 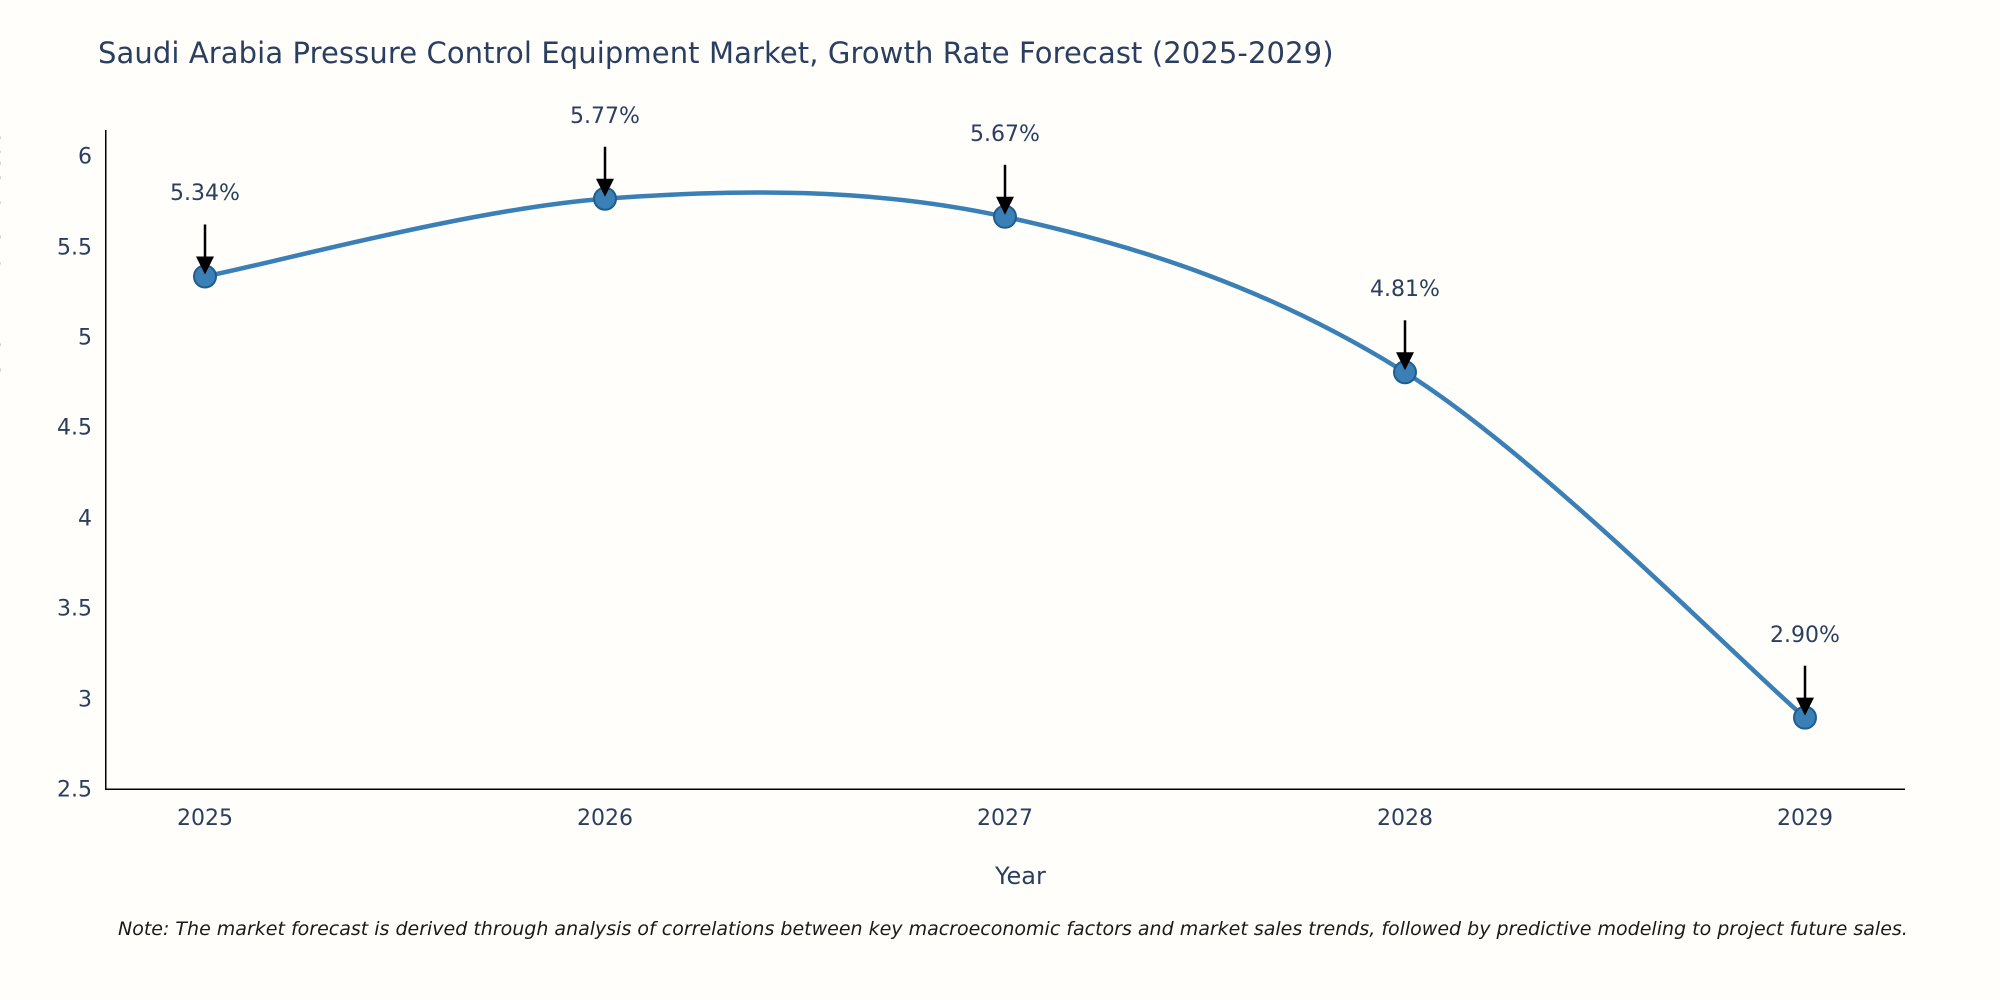 What do you see at coordinates (605, 116) in the screenshot?
I see `data-point-label: 5.77%` at bounding box center [605, 116].